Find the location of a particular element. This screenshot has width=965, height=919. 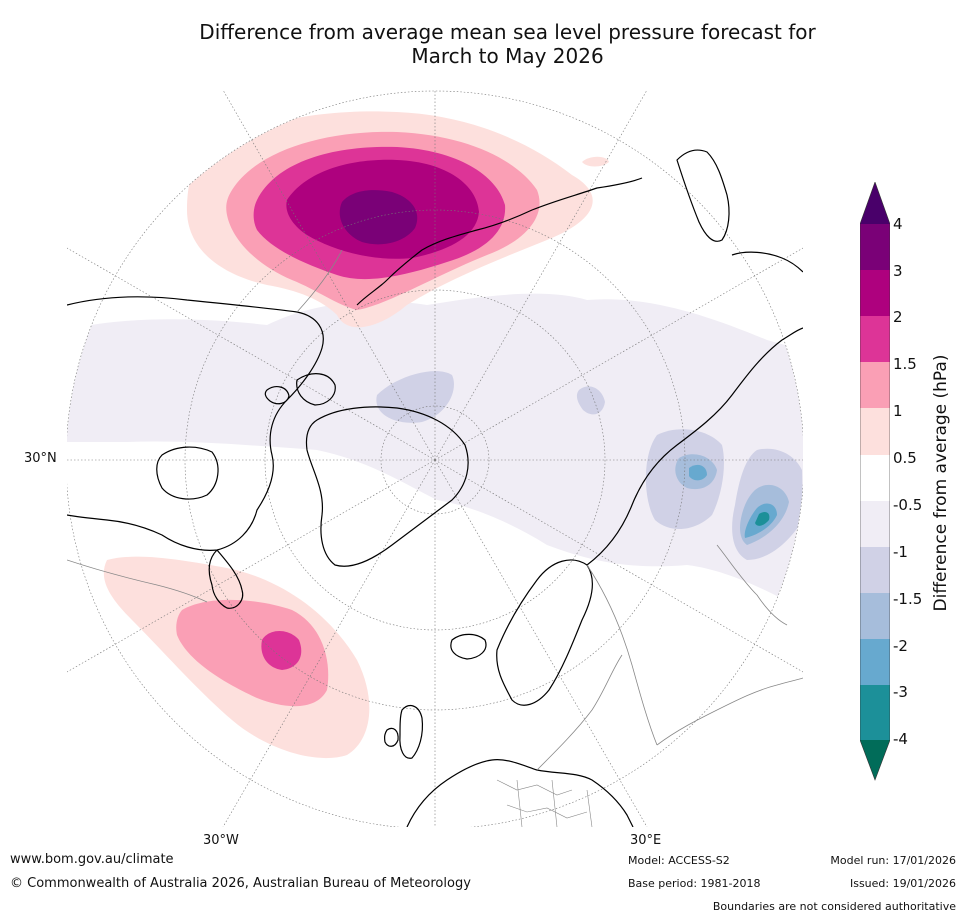

colorbar is located at coordinates (875, 481).